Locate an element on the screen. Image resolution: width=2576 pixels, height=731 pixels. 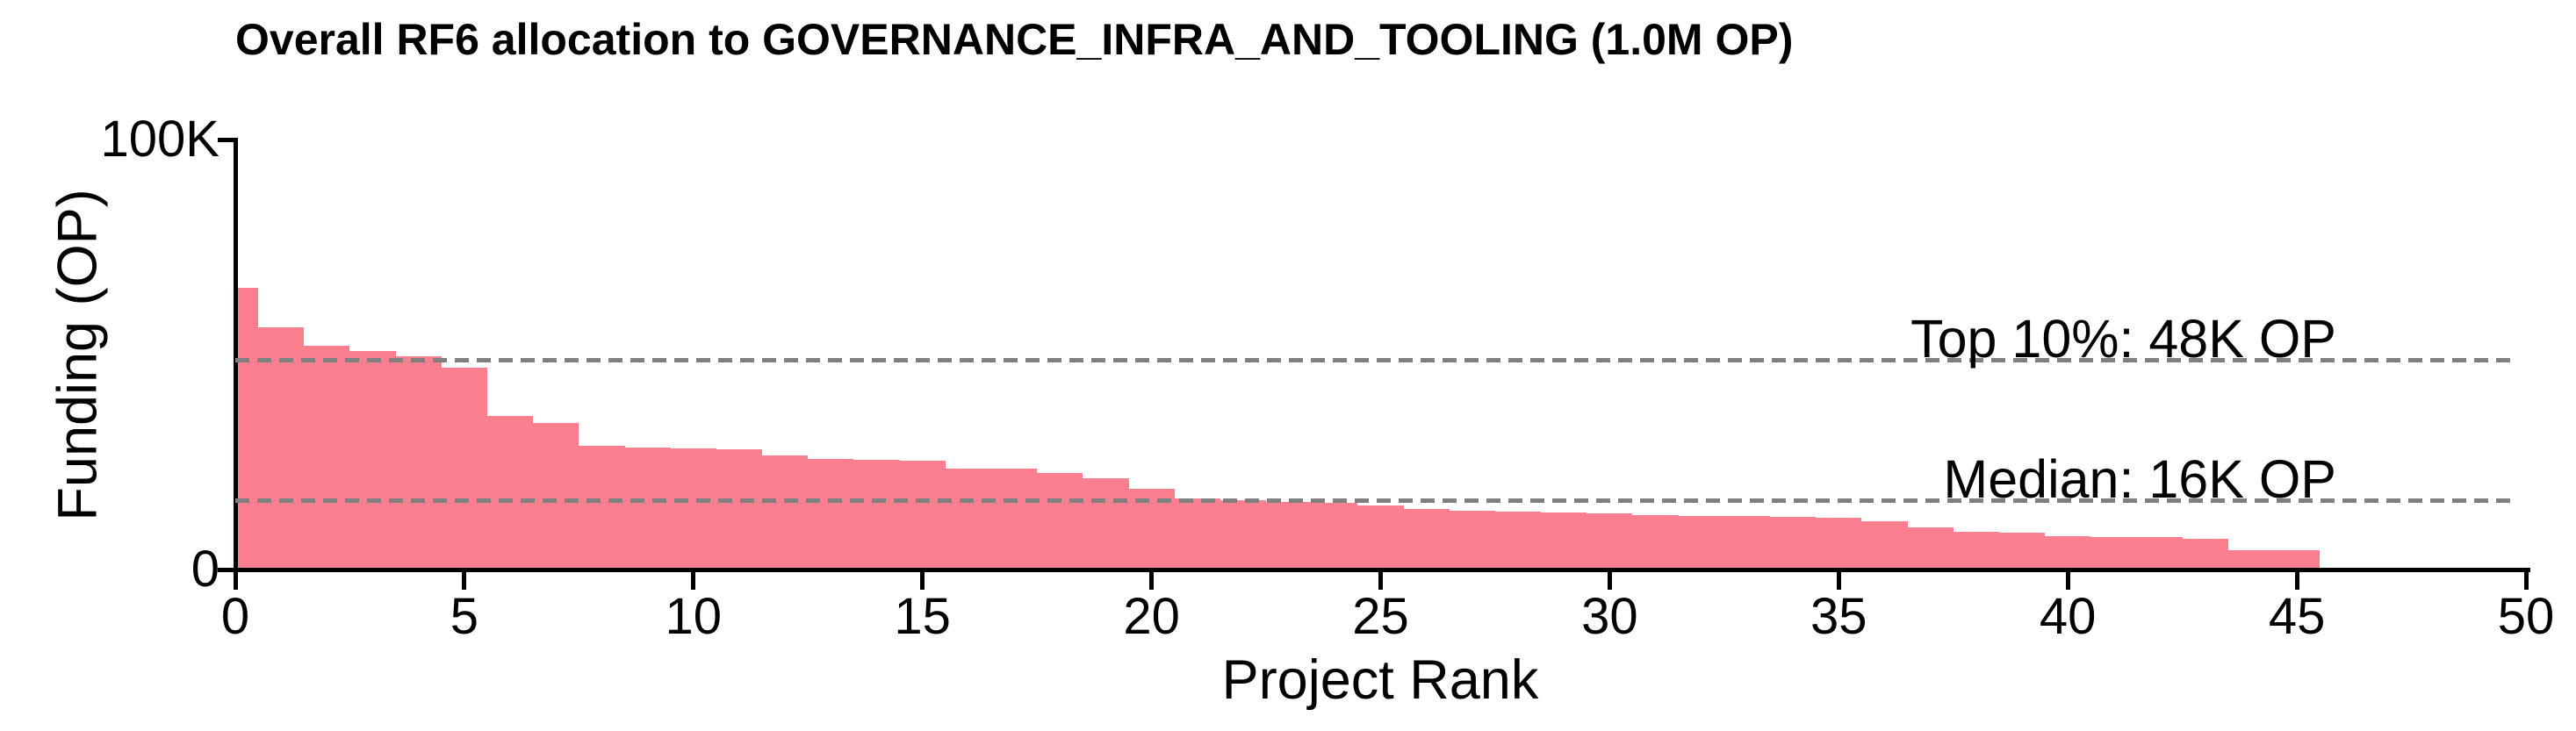
x-tick-label-50: 50 is located at coordinates (2526, 616).